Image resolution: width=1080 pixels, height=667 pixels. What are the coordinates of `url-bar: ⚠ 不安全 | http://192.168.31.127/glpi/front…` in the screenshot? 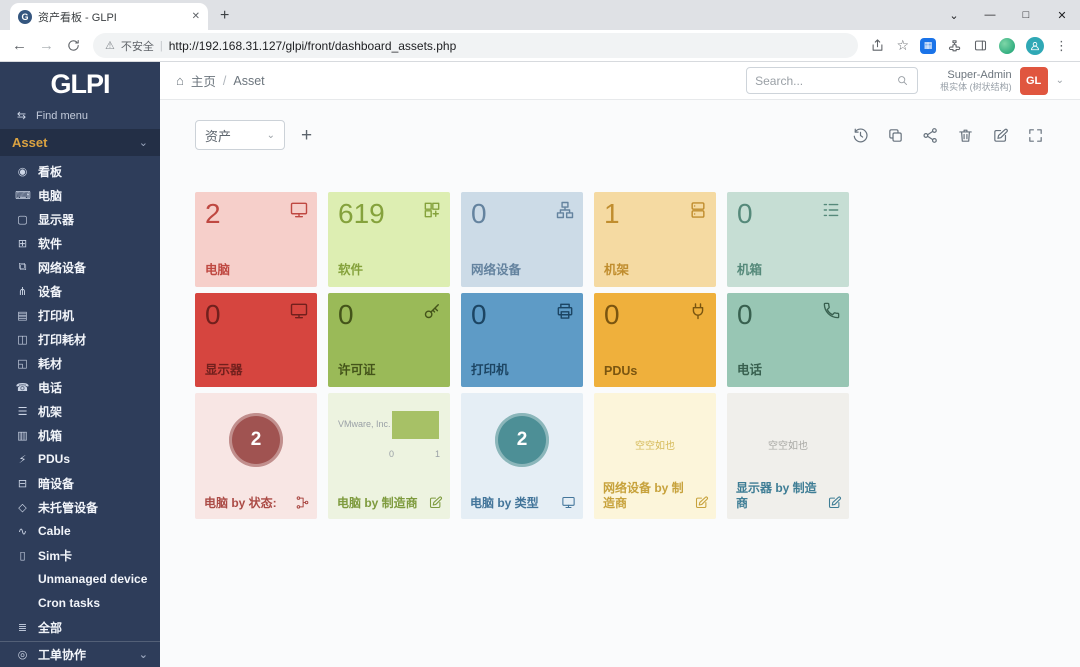 It's located at (476, 45).